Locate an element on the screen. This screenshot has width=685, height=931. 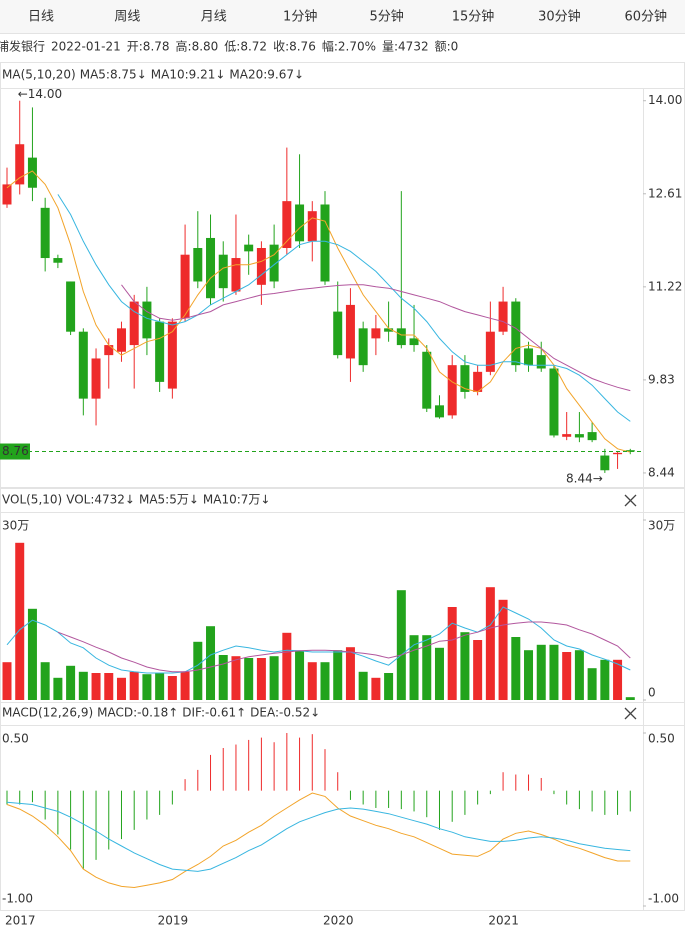
close-macd is located at coordinates (630, 713).